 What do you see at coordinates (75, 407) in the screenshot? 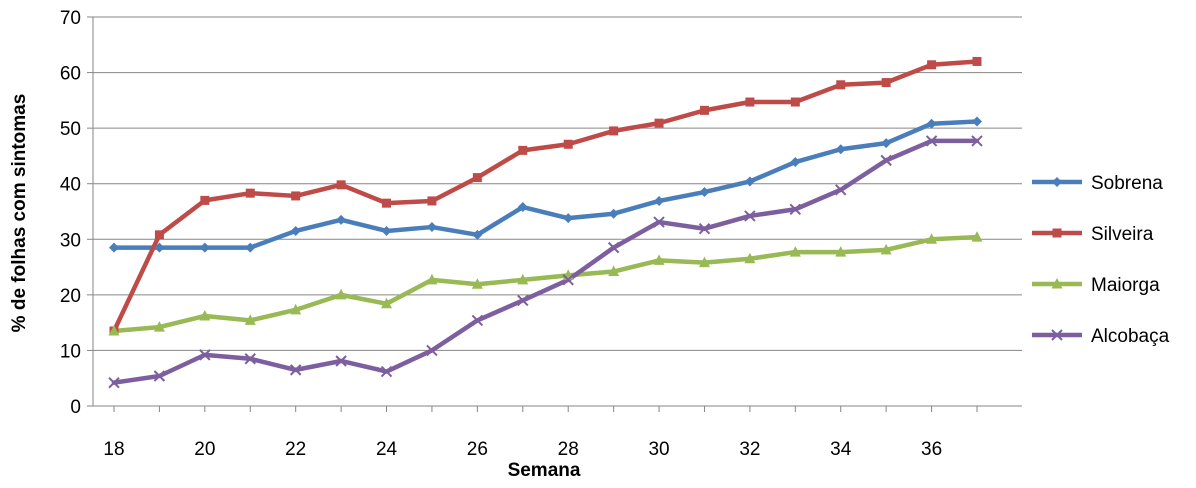
I see `y-tick-label: 0` at bounding box center [75, 407].